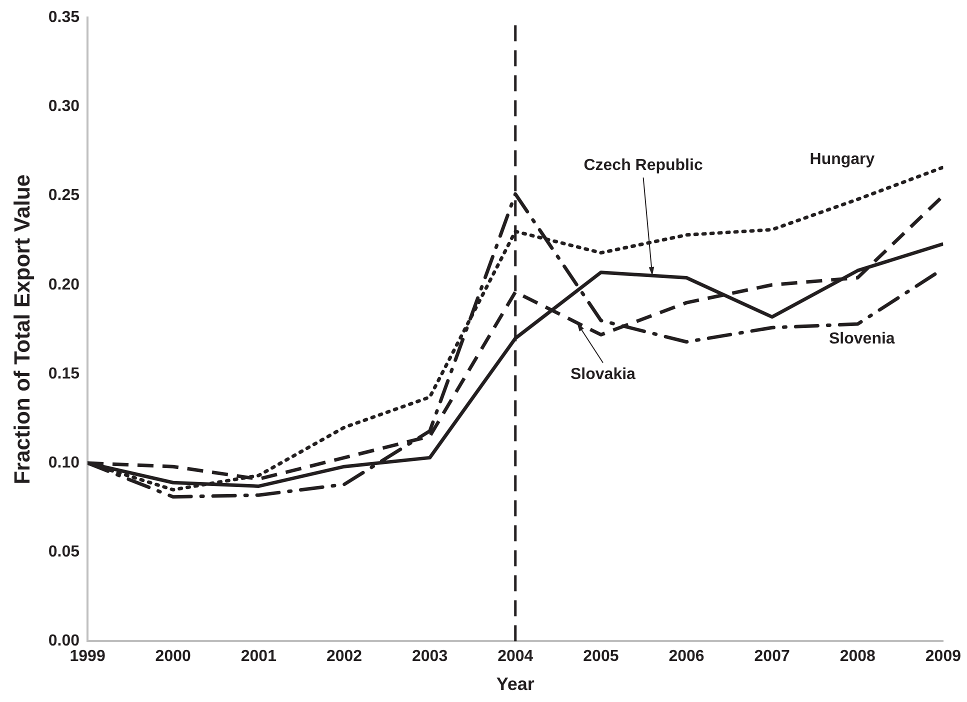 The height and width of the screenshot is (702, 967). I want to click on y-axis-title: Fraction of Total Export Value, so click(21, 329).